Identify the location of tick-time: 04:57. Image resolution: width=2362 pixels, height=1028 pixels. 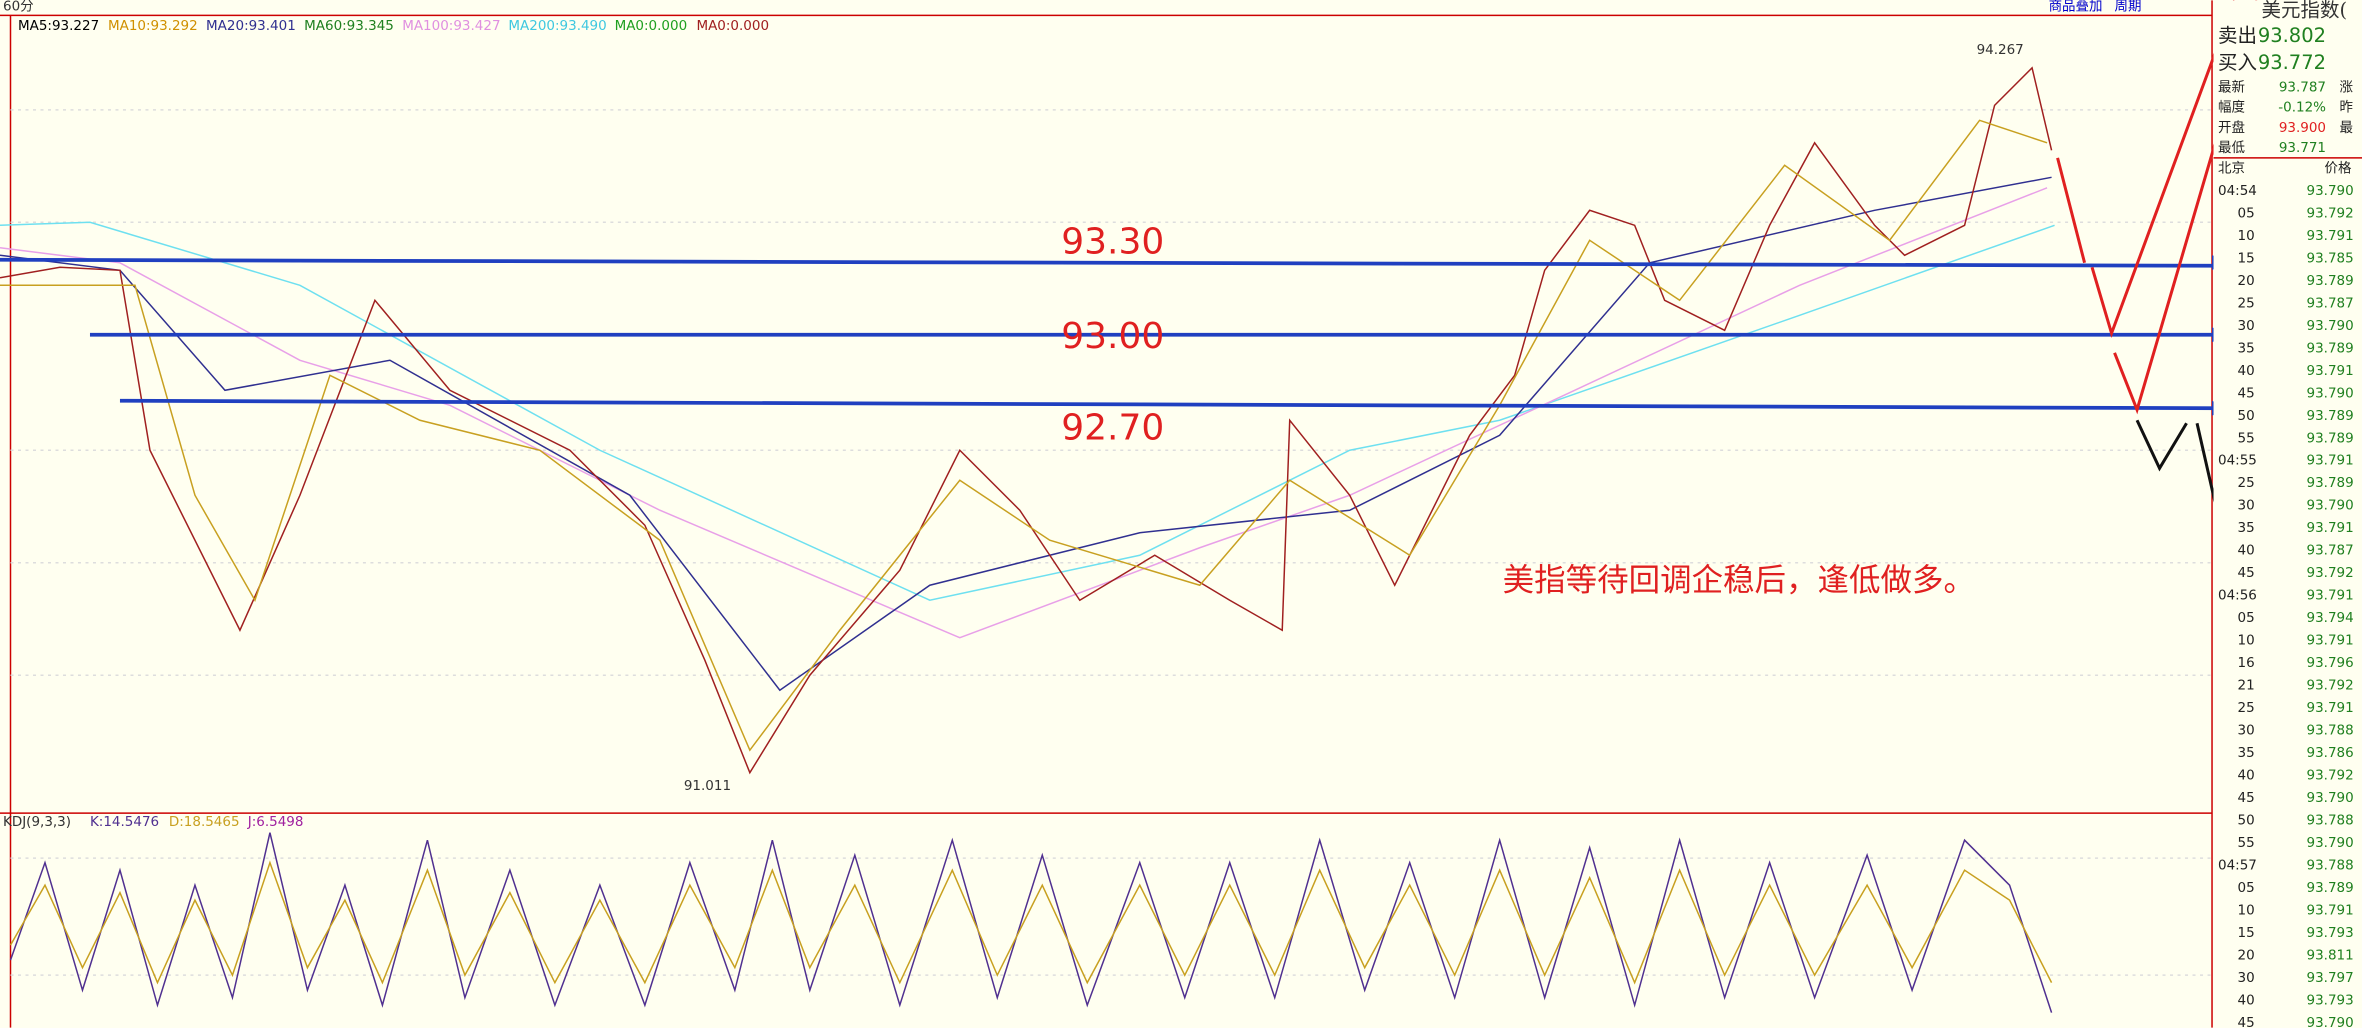
(2237, 866).